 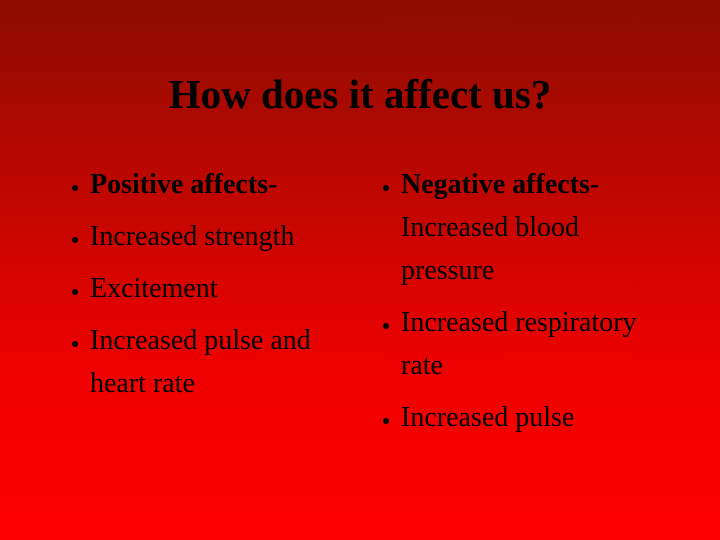 I want to click on bullet-item: Increased strength, so click(x=204, y=236).